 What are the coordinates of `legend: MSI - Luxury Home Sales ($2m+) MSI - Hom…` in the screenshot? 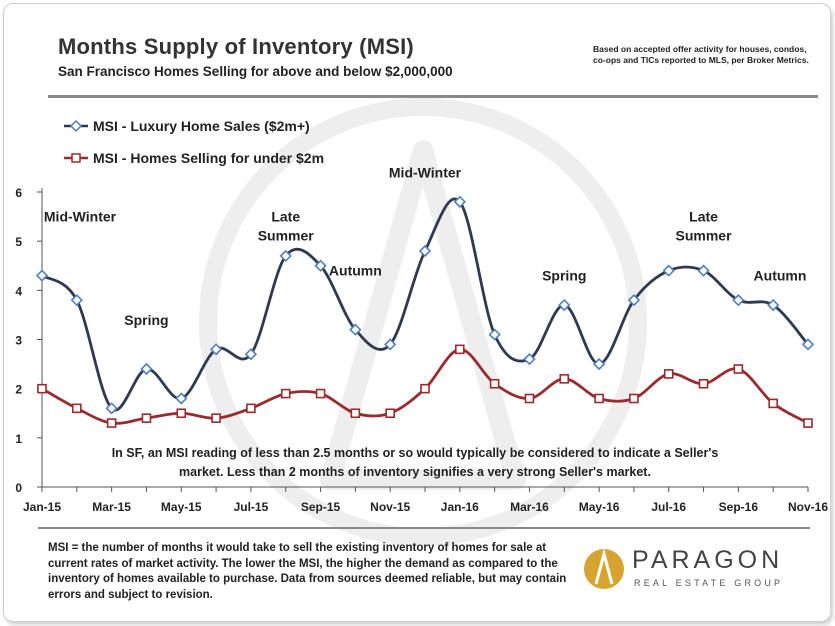 It's located at (194, 142).